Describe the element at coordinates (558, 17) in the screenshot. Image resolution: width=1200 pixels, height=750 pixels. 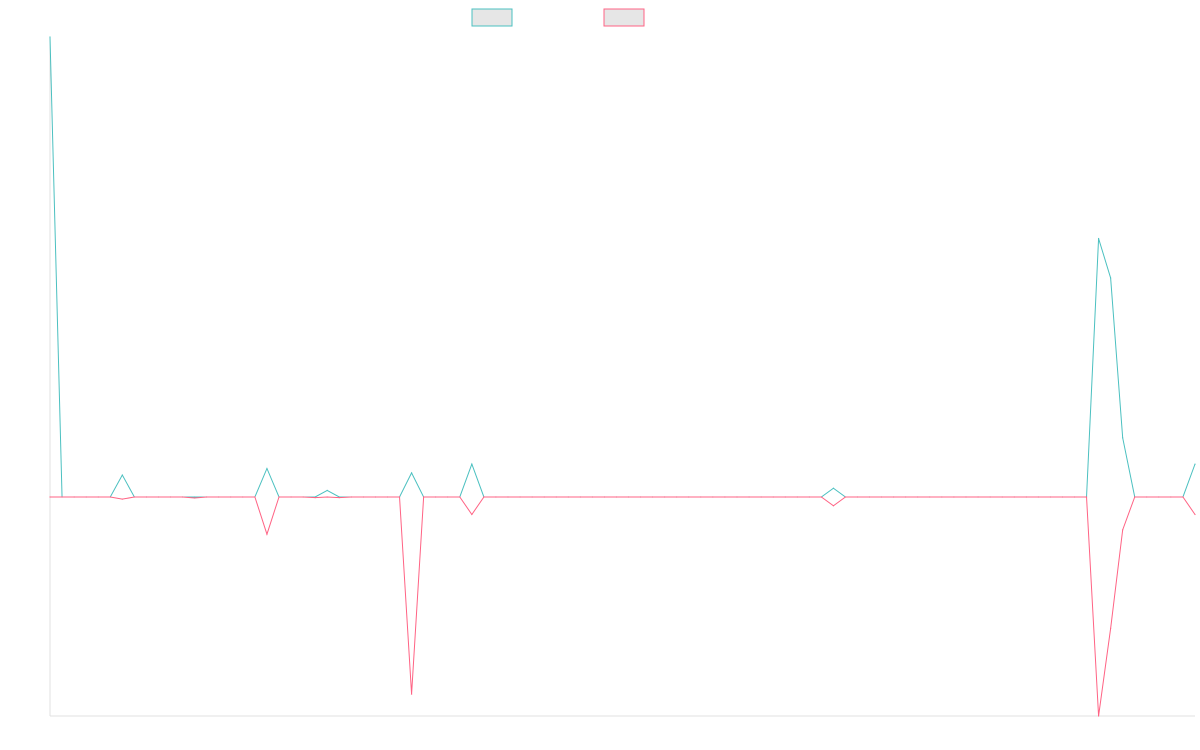
I see `legend` at that location.